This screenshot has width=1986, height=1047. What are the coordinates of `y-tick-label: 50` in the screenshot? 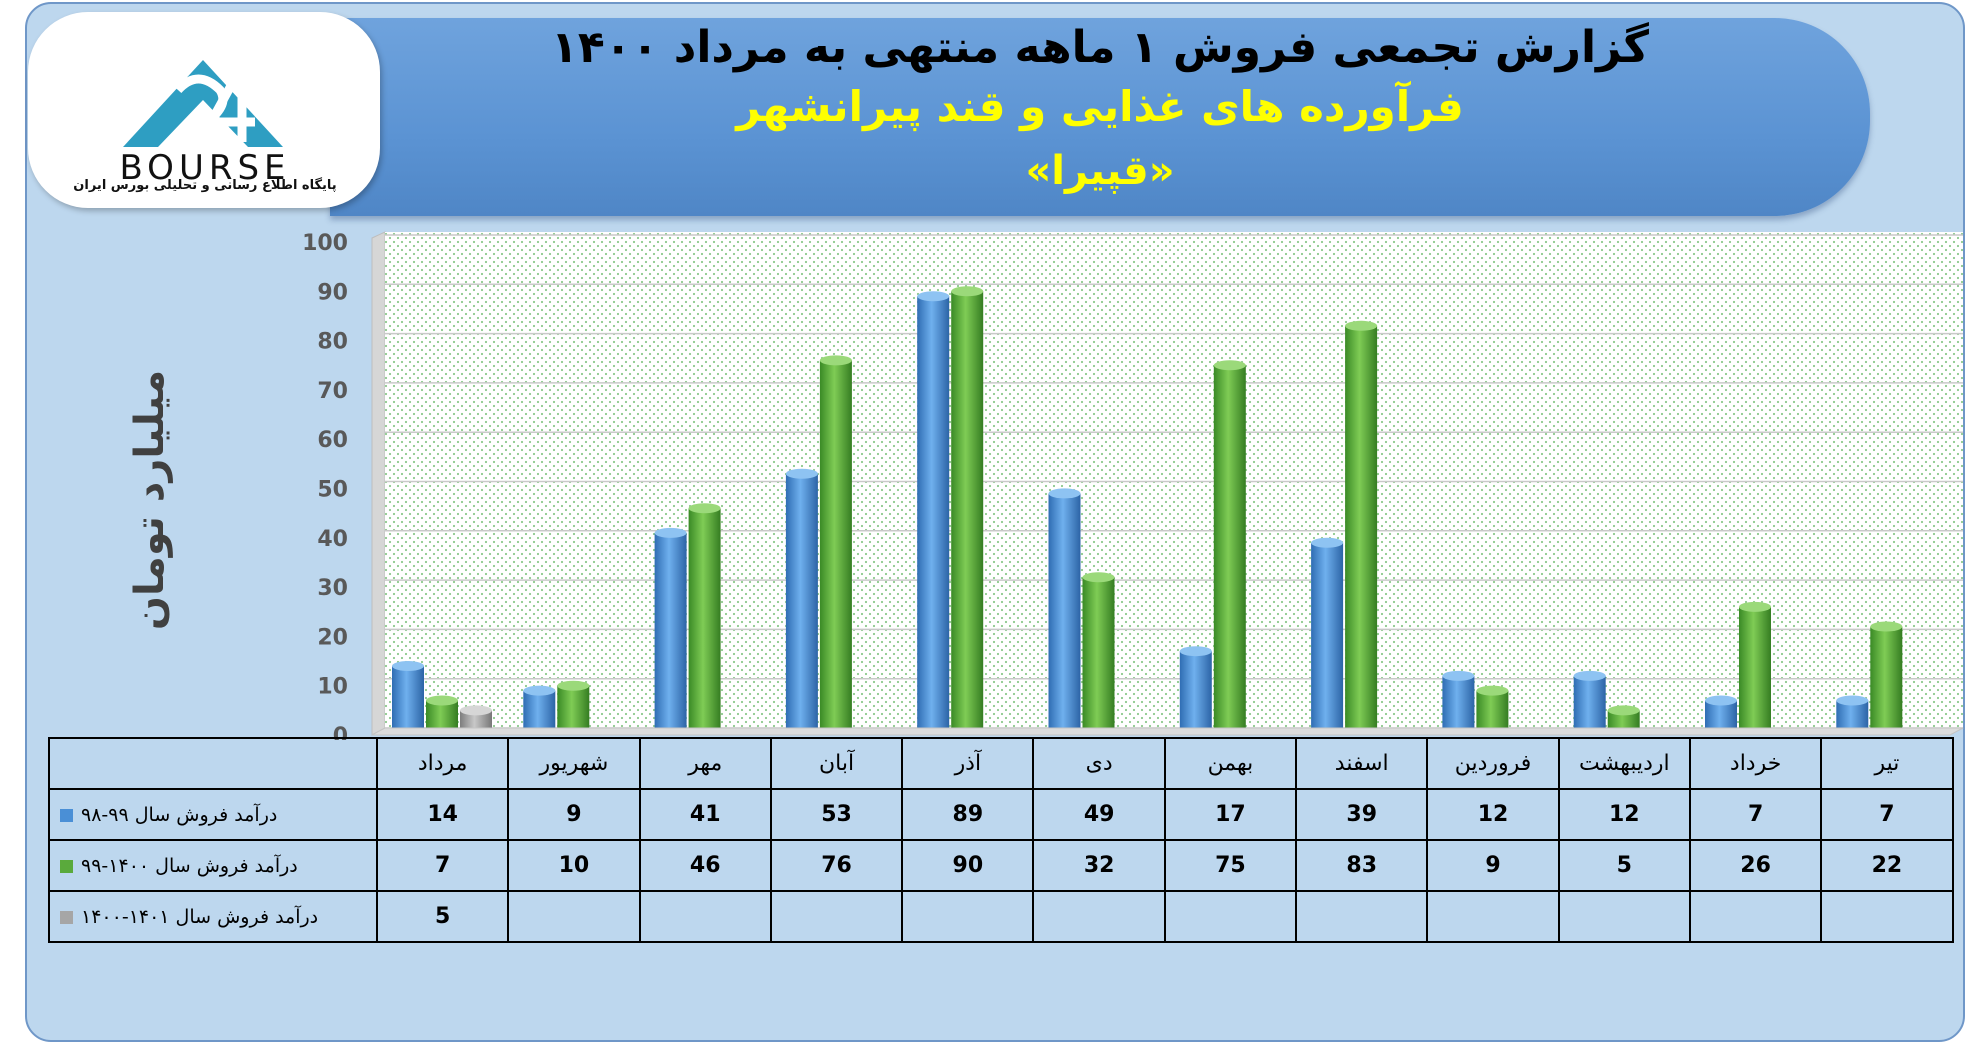 It's located at (332, 490).